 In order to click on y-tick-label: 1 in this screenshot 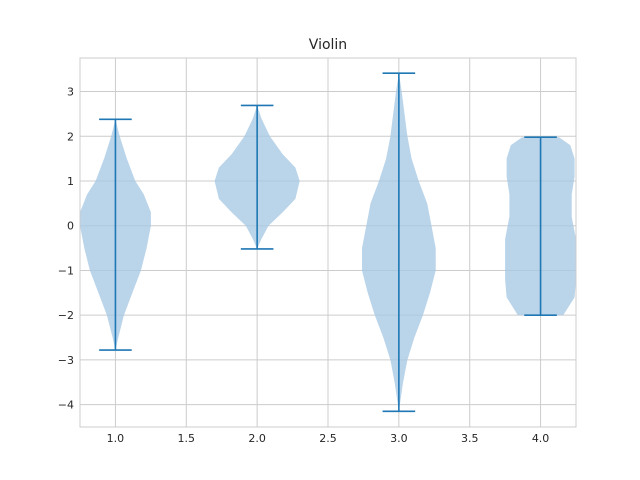, I will do `click(70, 181)`.